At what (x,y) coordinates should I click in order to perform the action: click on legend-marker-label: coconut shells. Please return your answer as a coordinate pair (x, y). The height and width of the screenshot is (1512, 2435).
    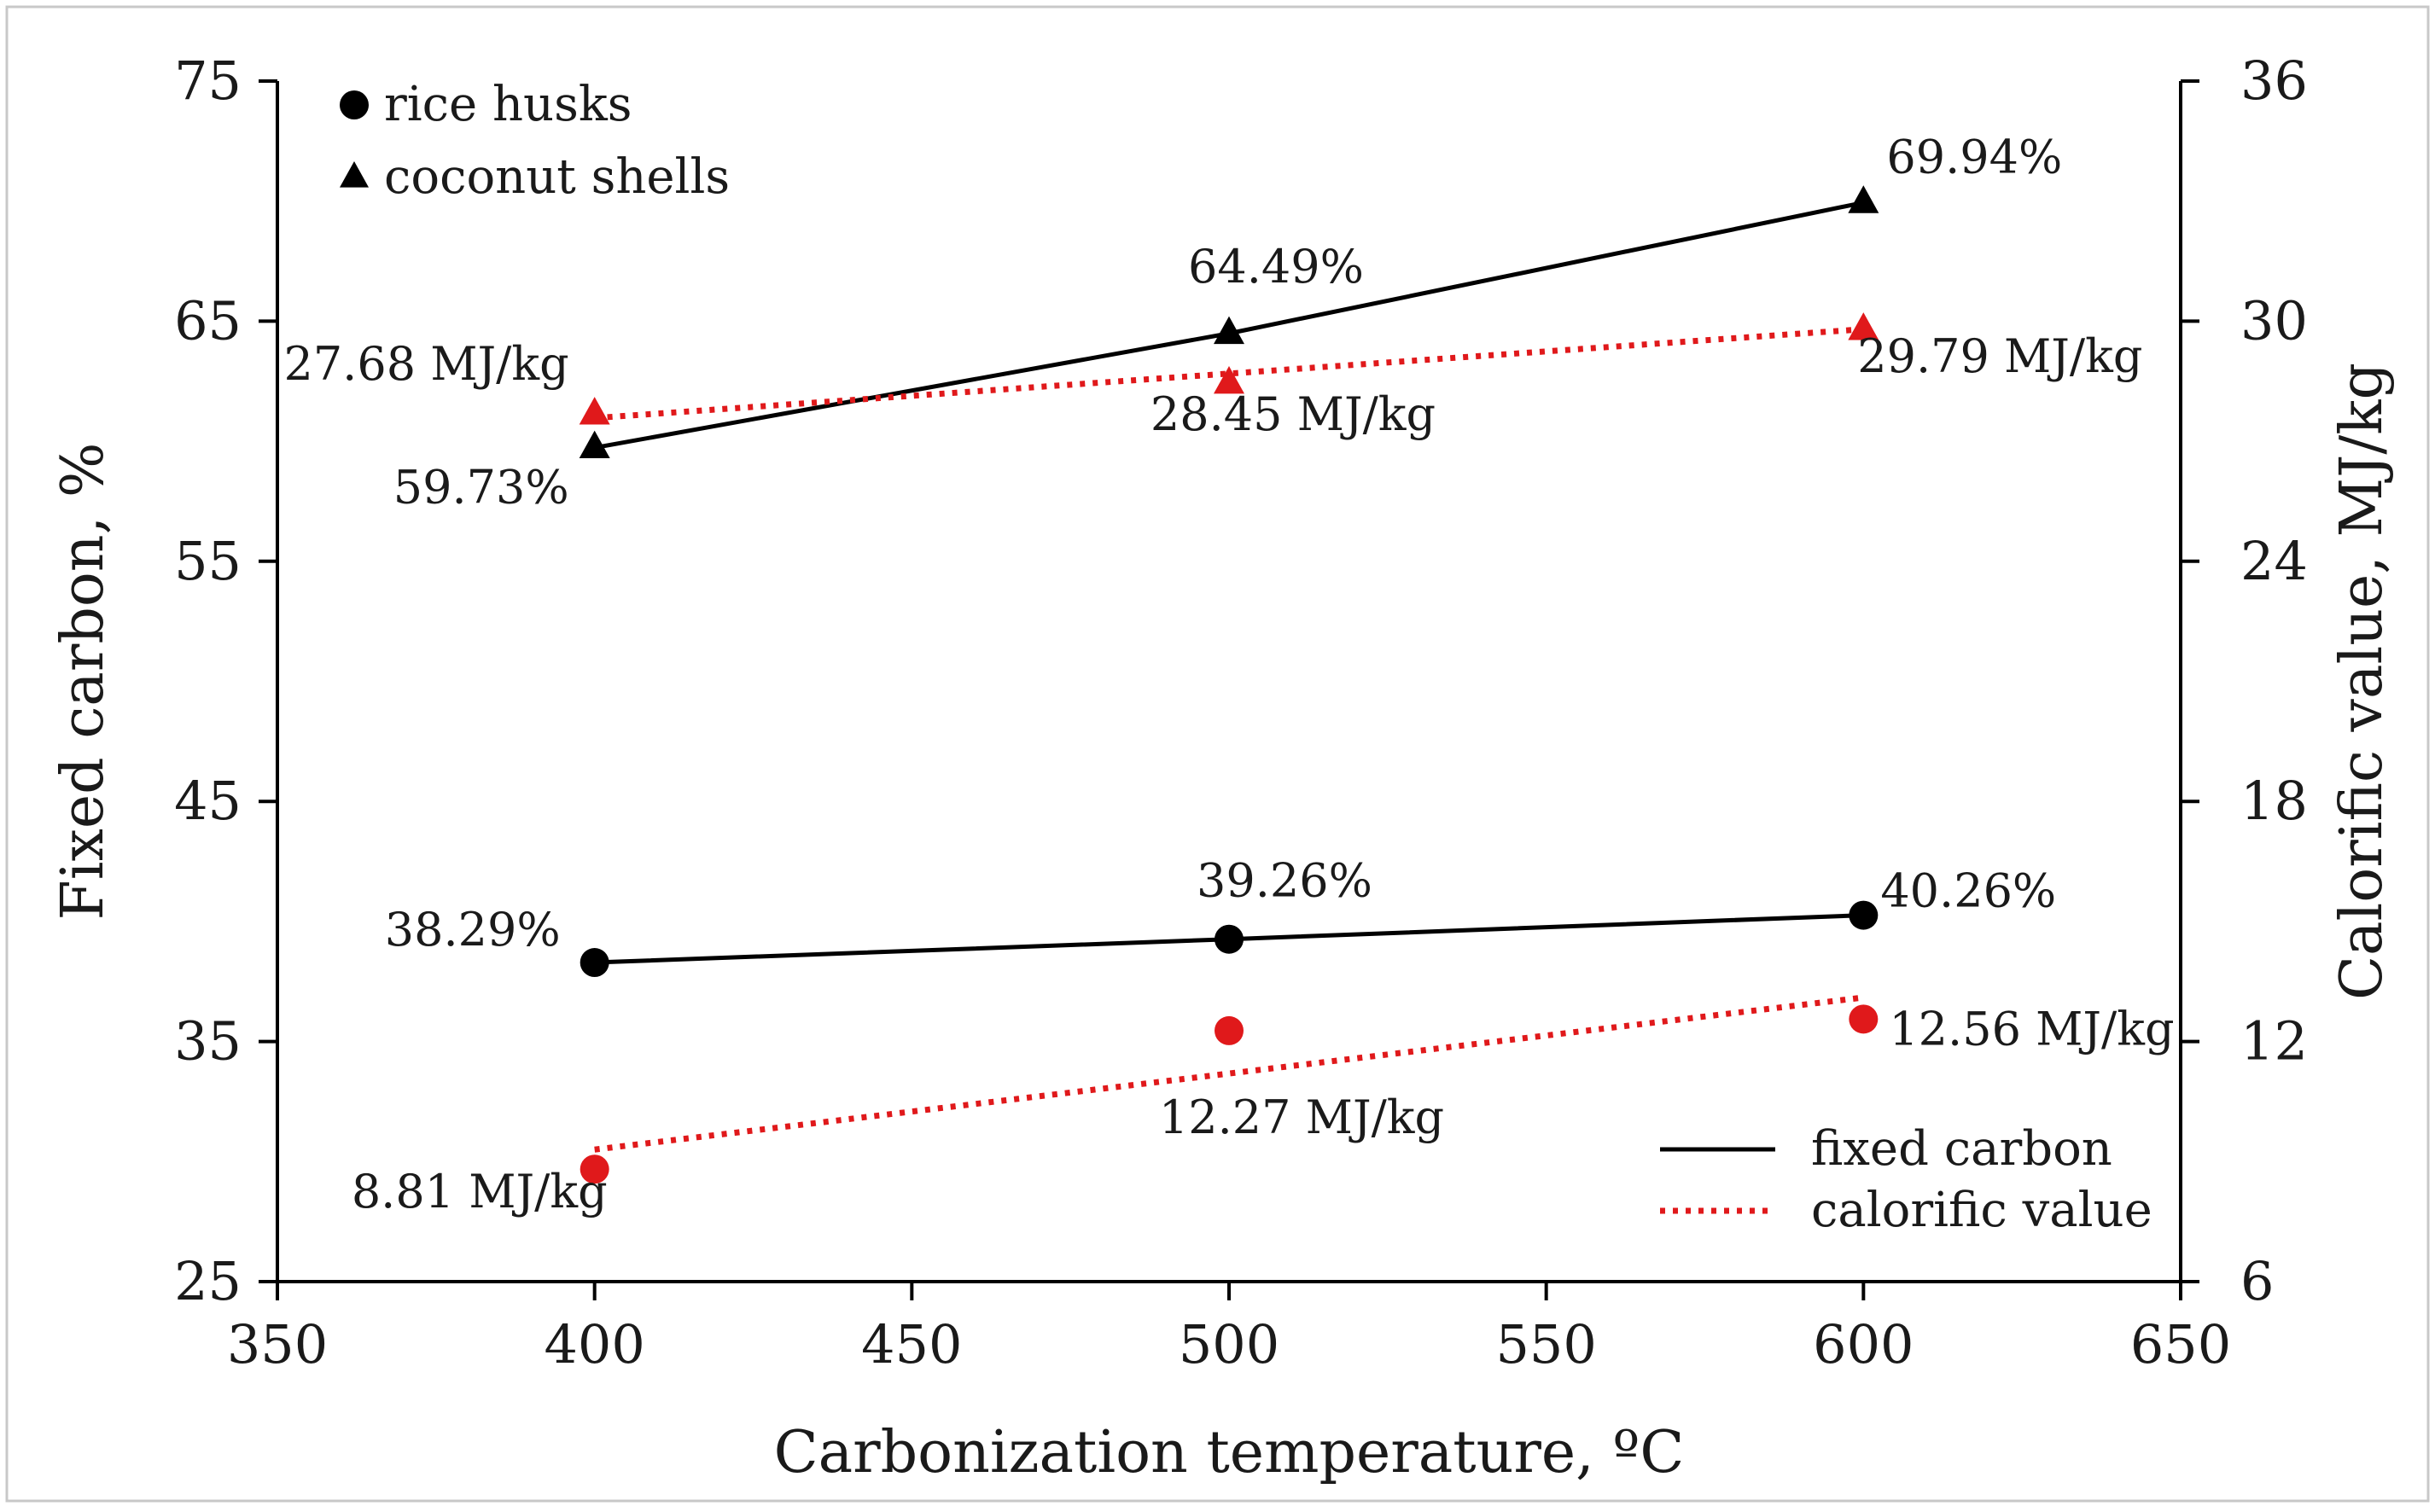
    Looking at the image, I should click on (557, 177).